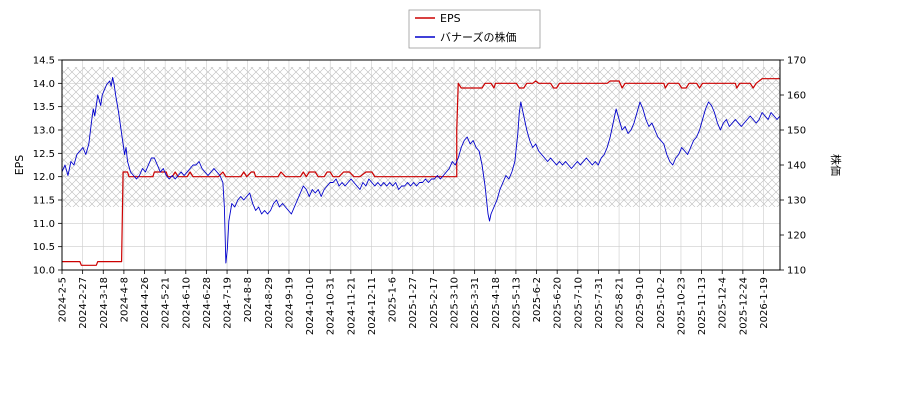 The height and width of the screenshot is (400, 900). What do you see at coordinates (796, 271) in the screenshot?
I see `y-right-tick-label: 110` at bounding box center [796, 271].